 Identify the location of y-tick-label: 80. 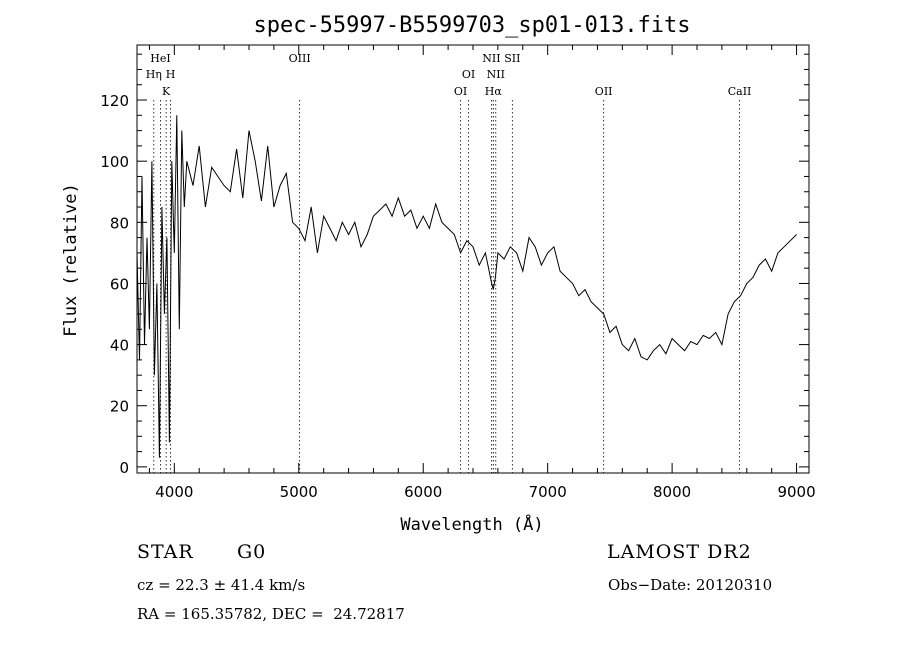
(119, 223).